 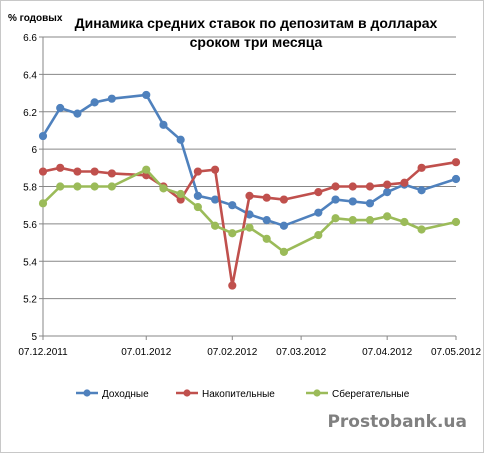 What do you see at coordinates (34, 337) in the screenshot?
I see `y-tick-label-0: 5` at bounding box center [34, 337].